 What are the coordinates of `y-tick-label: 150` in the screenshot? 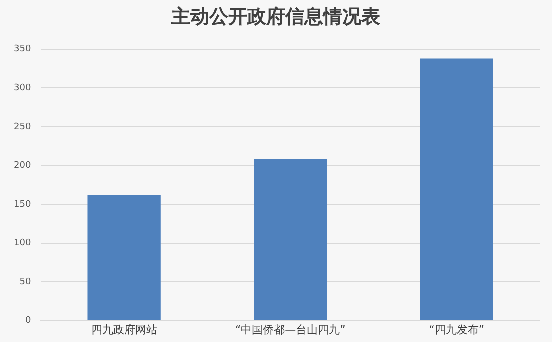 It's located at (23, 205).